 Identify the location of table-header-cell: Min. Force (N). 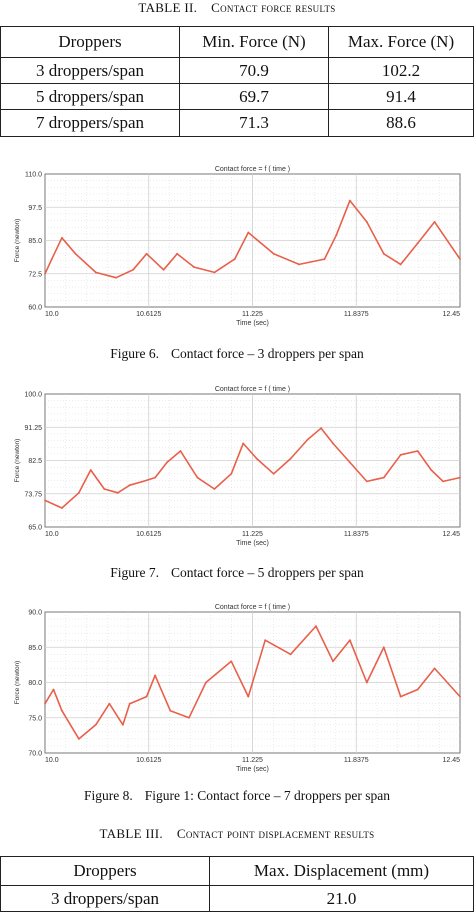
(254, 42).